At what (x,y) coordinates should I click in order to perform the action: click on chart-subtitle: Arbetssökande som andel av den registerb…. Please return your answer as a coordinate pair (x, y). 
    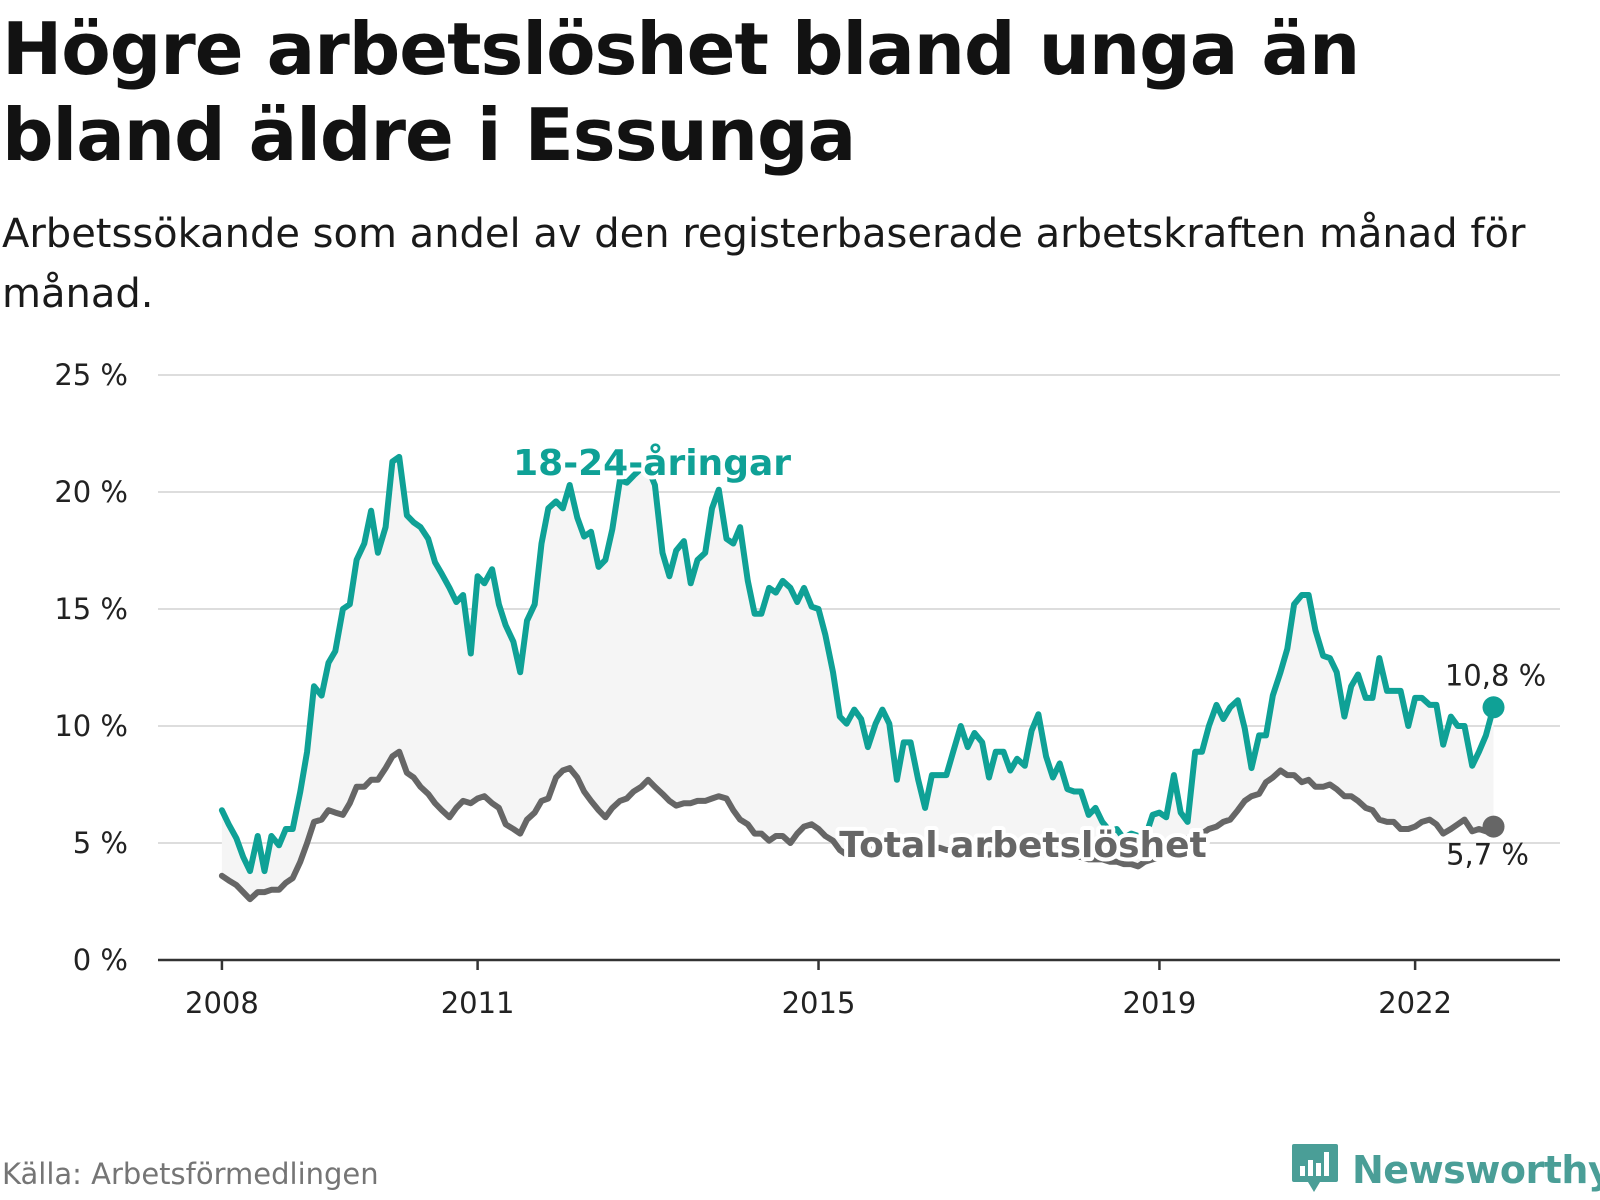
    Looking at the image, I should click on (764, 264).